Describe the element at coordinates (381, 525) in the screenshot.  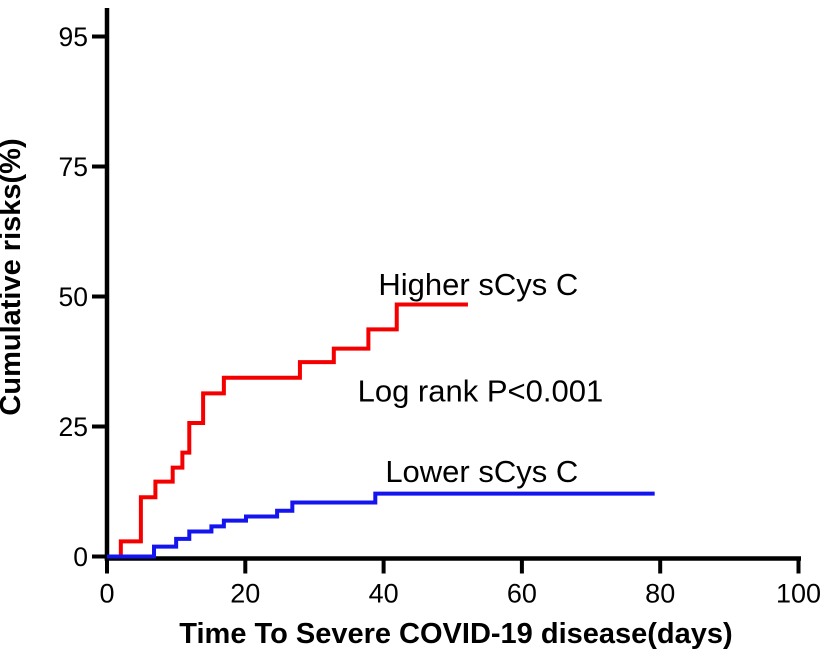
I see `series-path-lower-scys-c` at that location.